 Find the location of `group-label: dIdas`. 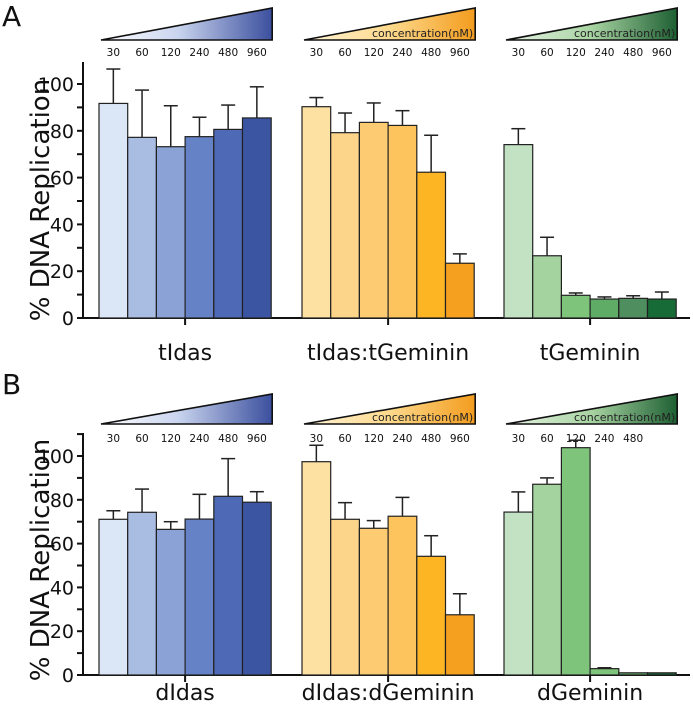

group-label: dIdas is located at coordinates (184, 693).